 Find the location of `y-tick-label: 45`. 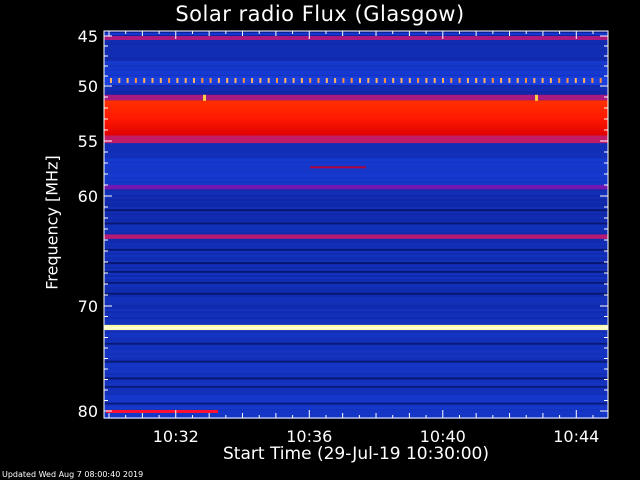

y-tick-label: 45 is located at coordinates (88, 36).